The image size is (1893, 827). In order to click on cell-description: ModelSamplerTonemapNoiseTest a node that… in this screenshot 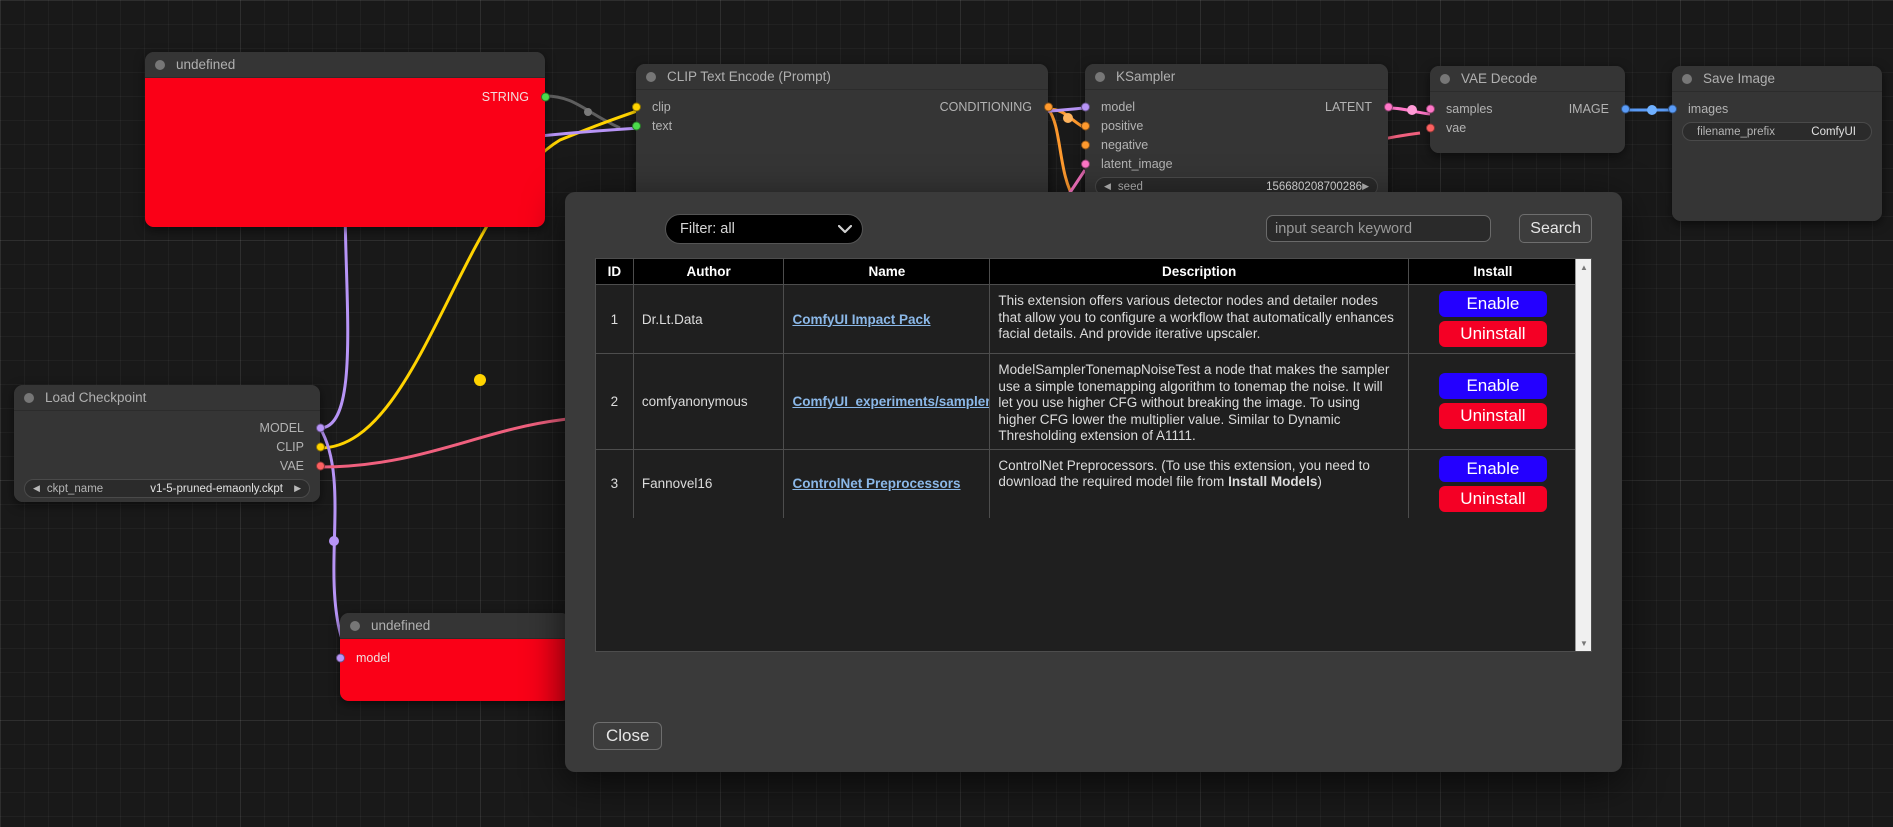, I will do `click(1199, 401)`.